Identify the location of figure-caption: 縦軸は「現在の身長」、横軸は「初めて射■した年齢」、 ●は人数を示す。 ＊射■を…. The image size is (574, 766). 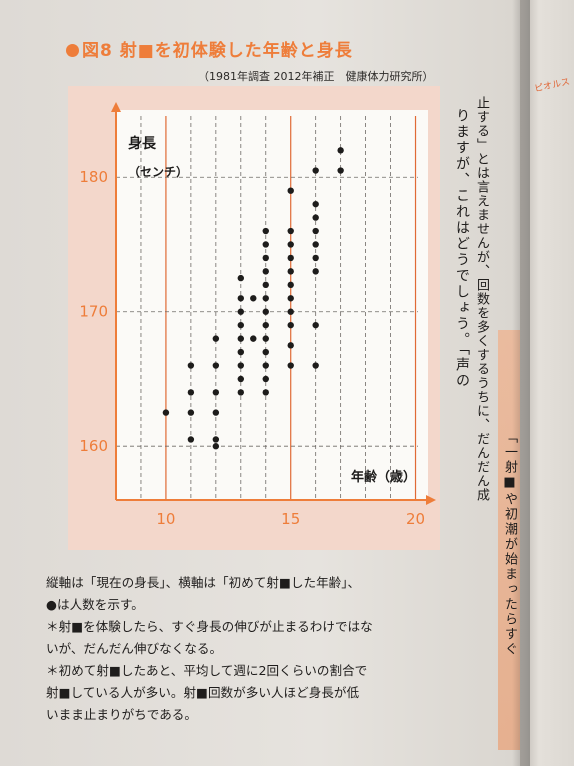
(251, 649).